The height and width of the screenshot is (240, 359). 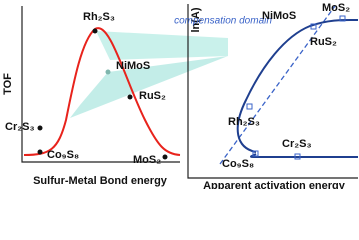 I want to click on x-label: Apparent activation energy, so click(x=274, y=184).